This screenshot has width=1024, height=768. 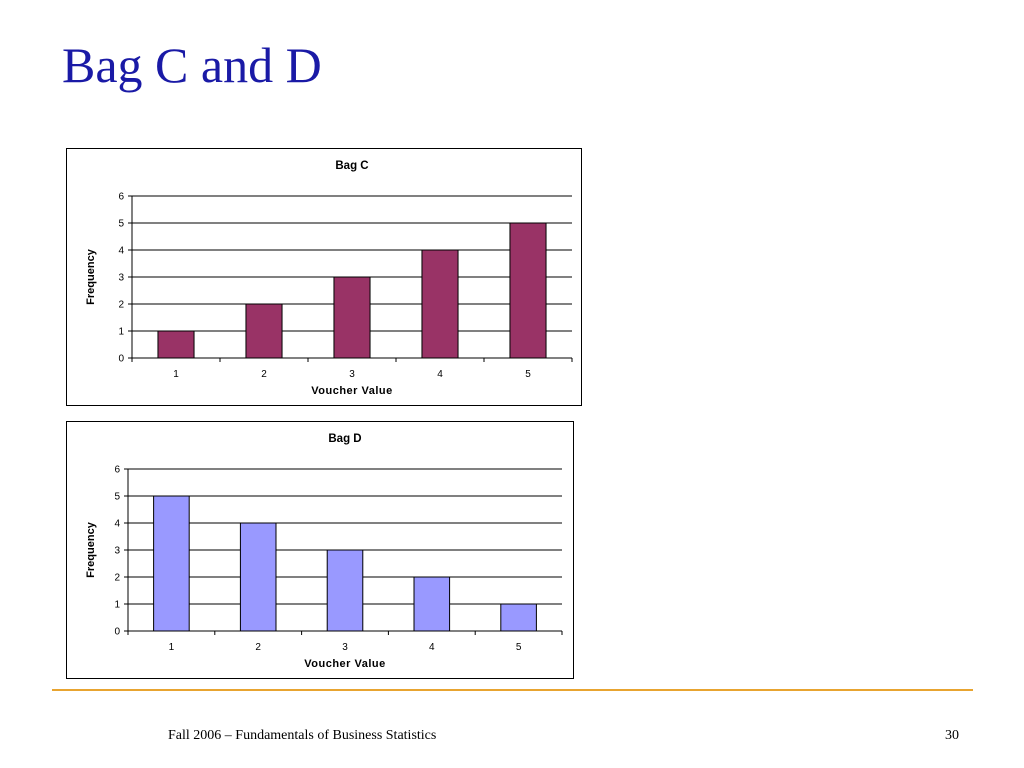 I want to click on chart-title: Bag C, so click(x=351, y=166).